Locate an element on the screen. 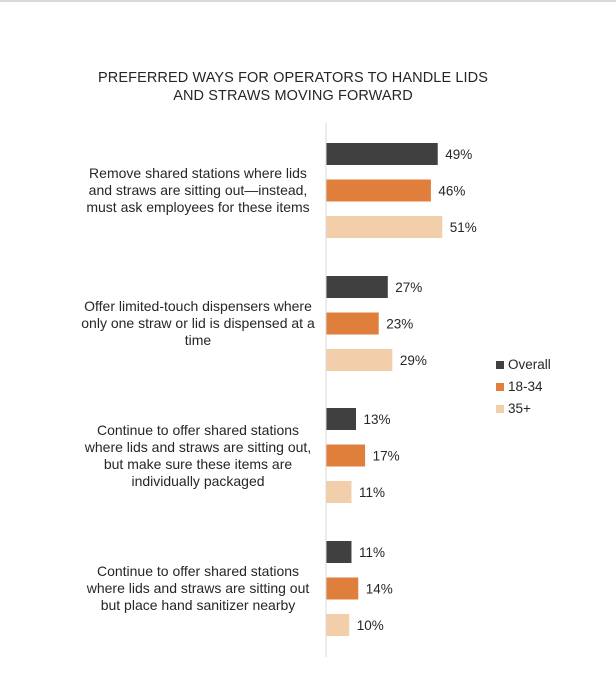 This screenshot has height=682, width=616. data-label-18-34-3: 17% is located at coordinates (386, 456).